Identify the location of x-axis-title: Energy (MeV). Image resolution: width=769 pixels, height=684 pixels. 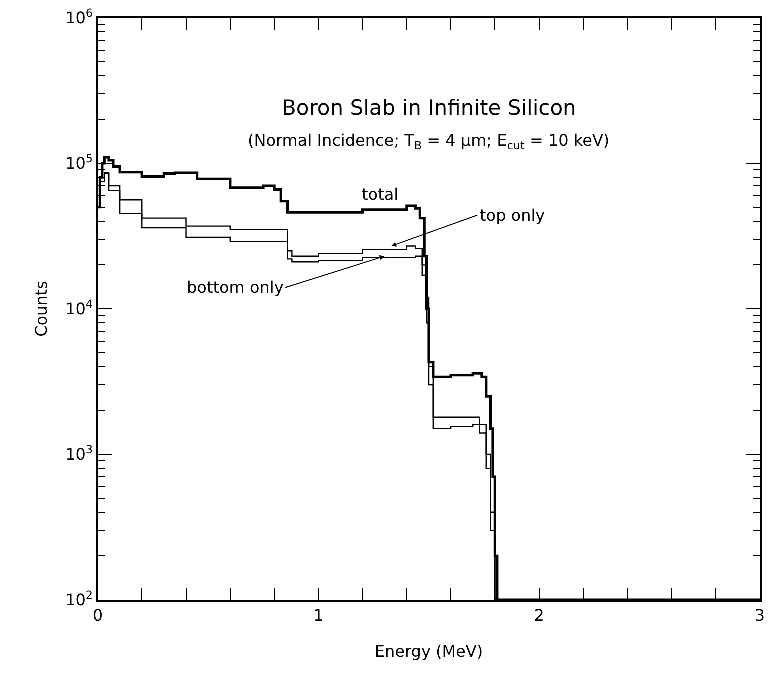
(429, 652).